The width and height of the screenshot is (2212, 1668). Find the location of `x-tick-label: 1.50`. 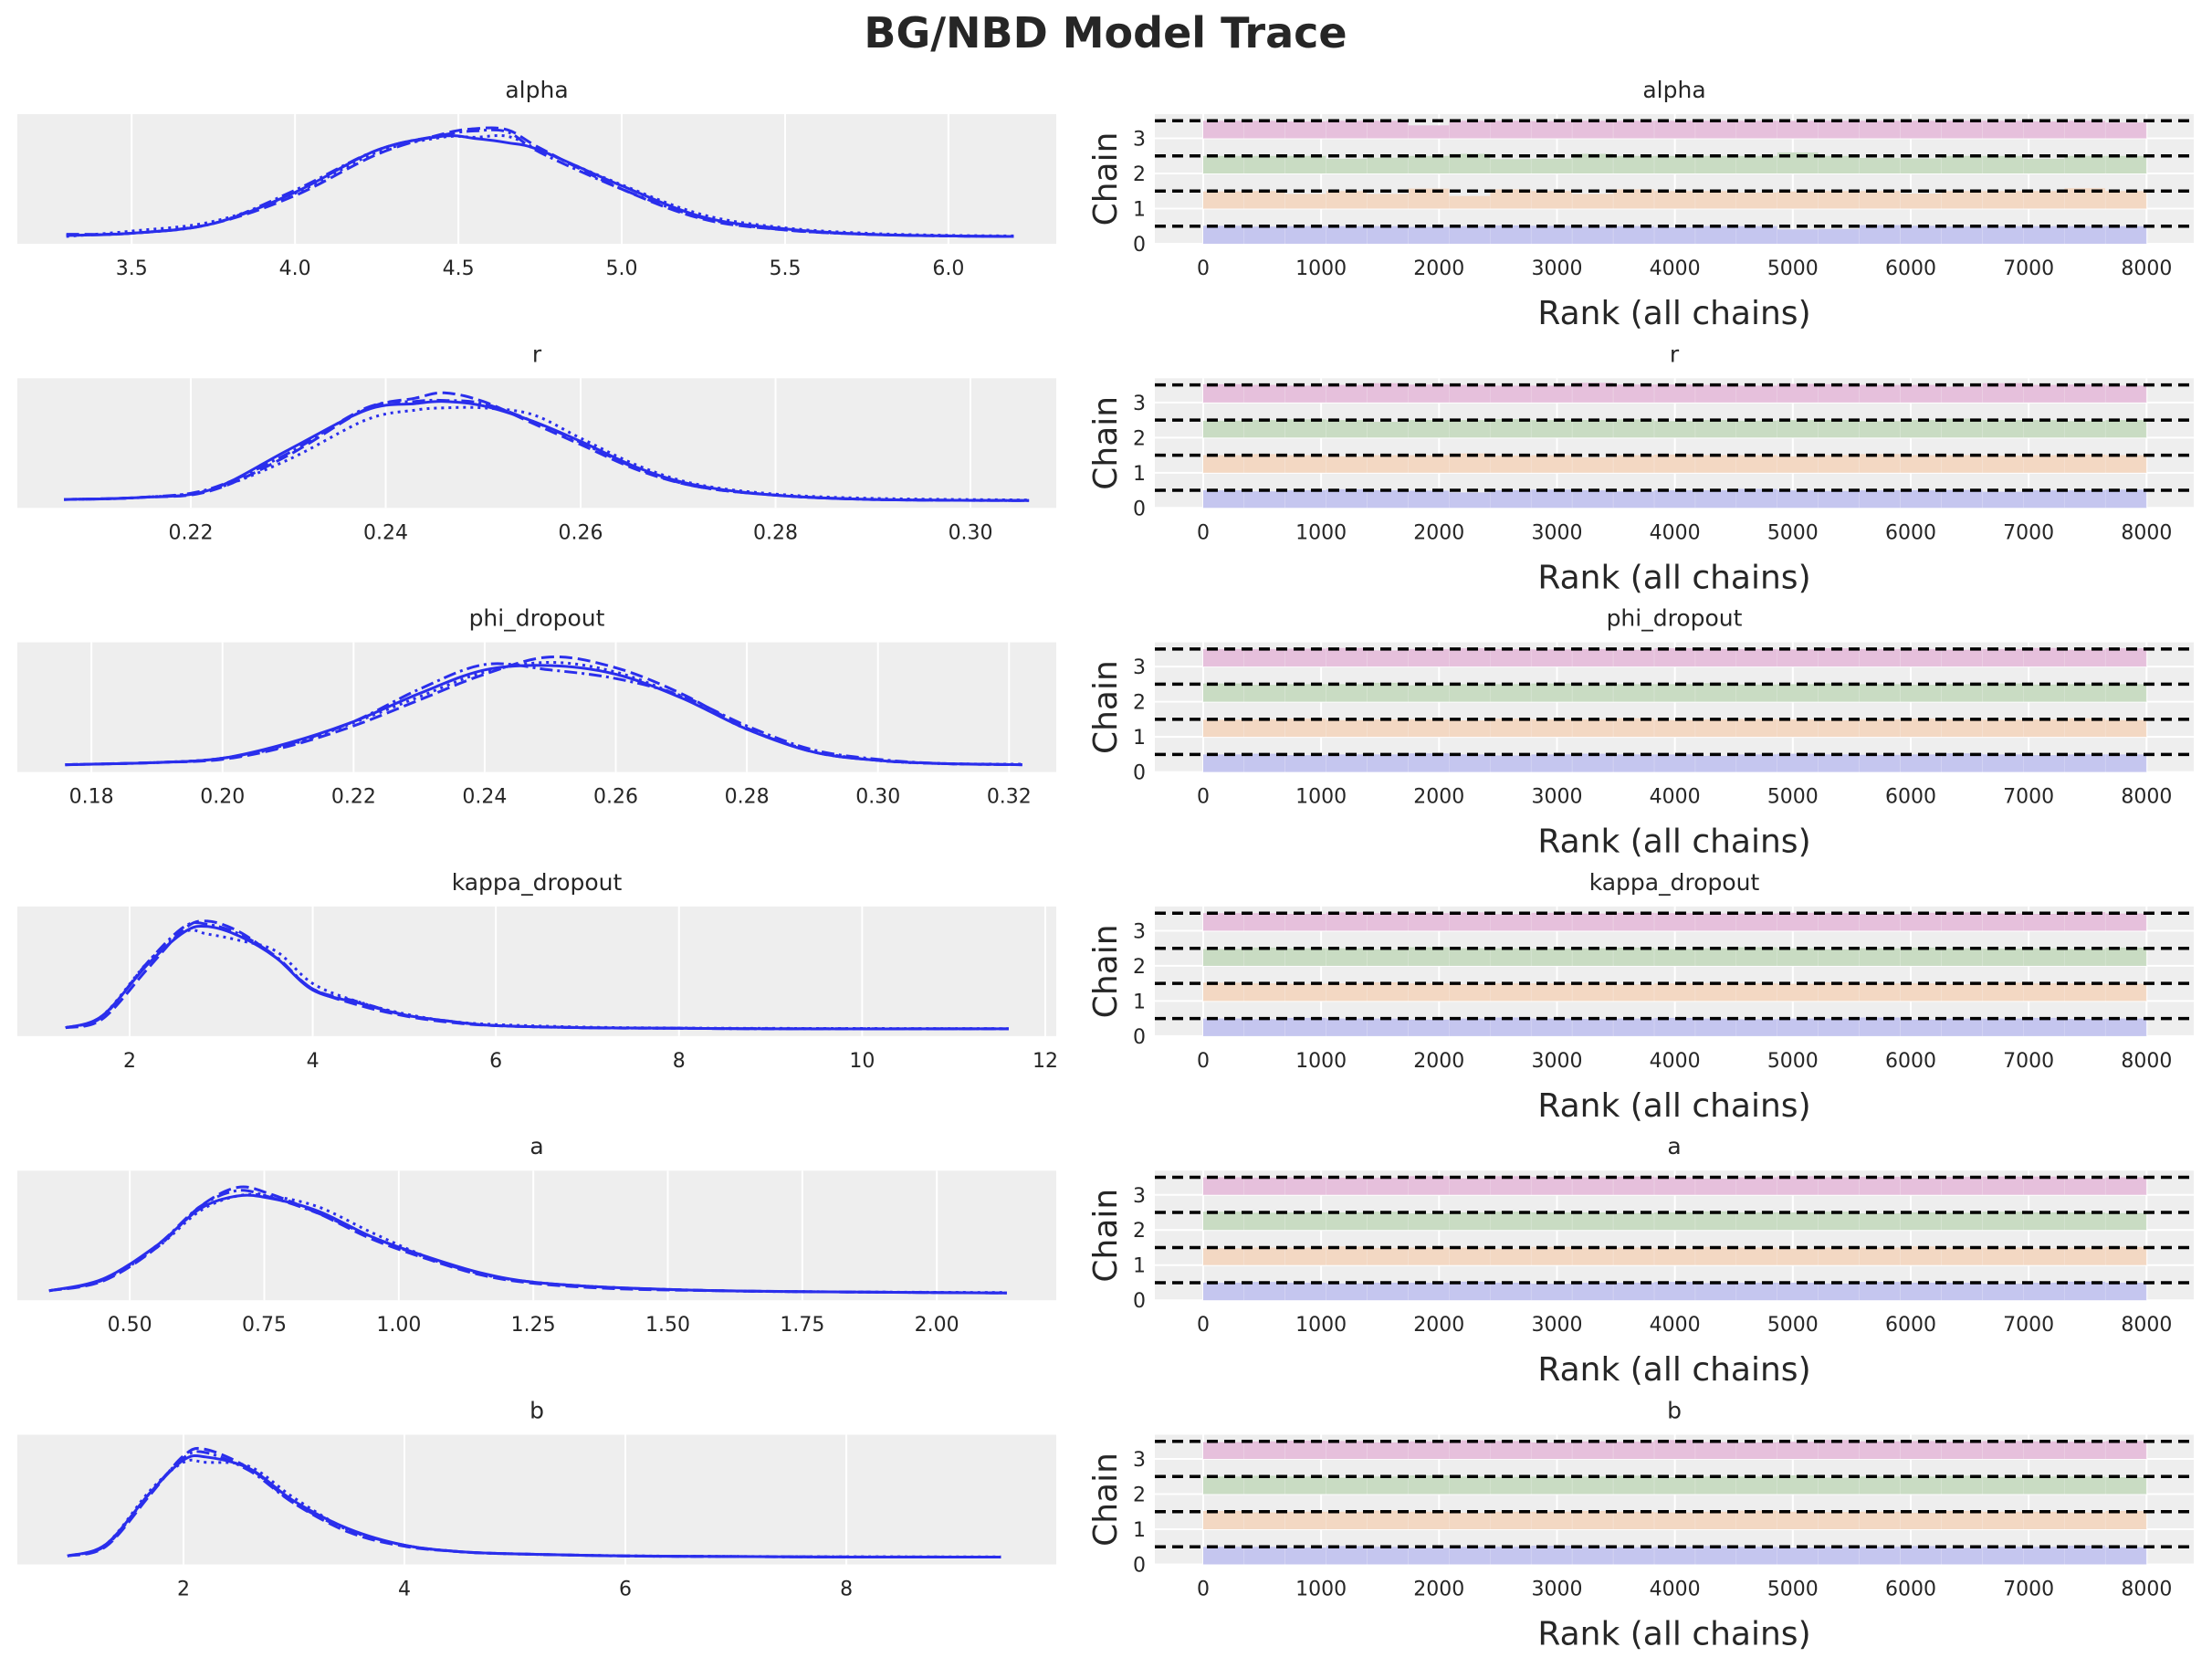

x-tick-label: 1.50 is located at coordinates (667, 1326).